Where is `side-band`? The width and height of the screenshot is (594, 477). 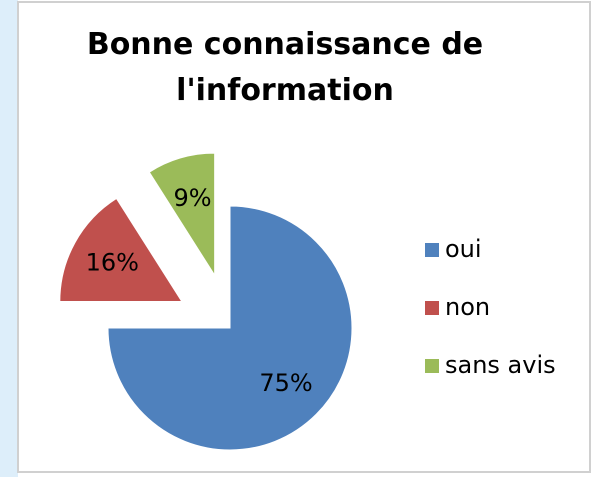 side-band is located at coordinates (9, 238).